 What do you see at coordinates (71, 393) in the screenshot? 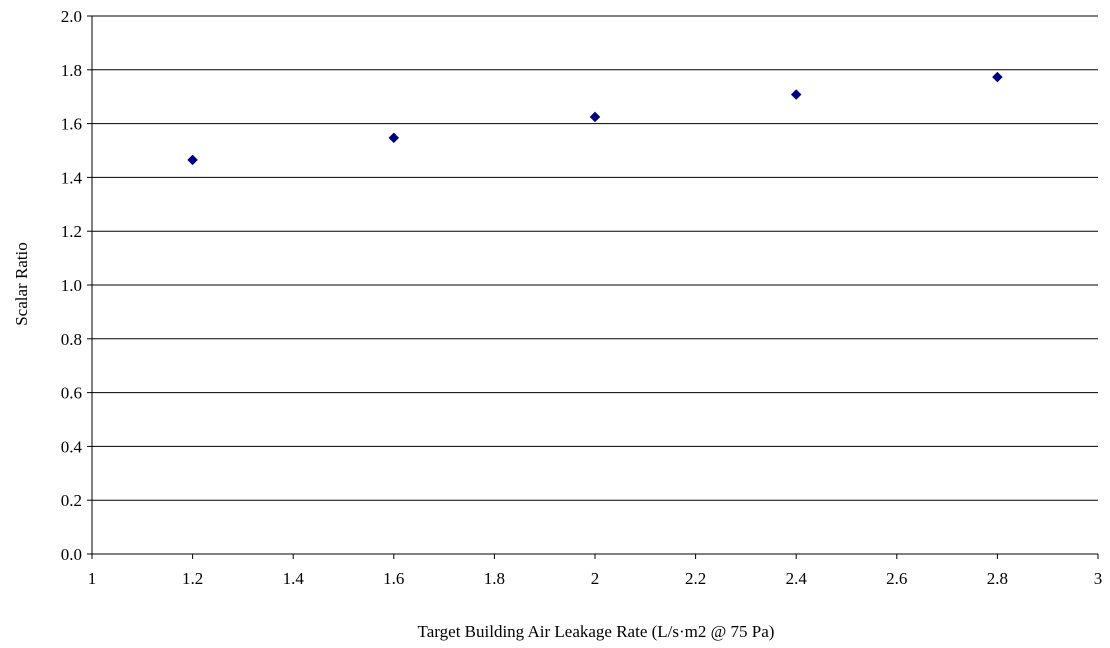
I see `y-tick-label: 0.6` at bounding box center [71, 393].